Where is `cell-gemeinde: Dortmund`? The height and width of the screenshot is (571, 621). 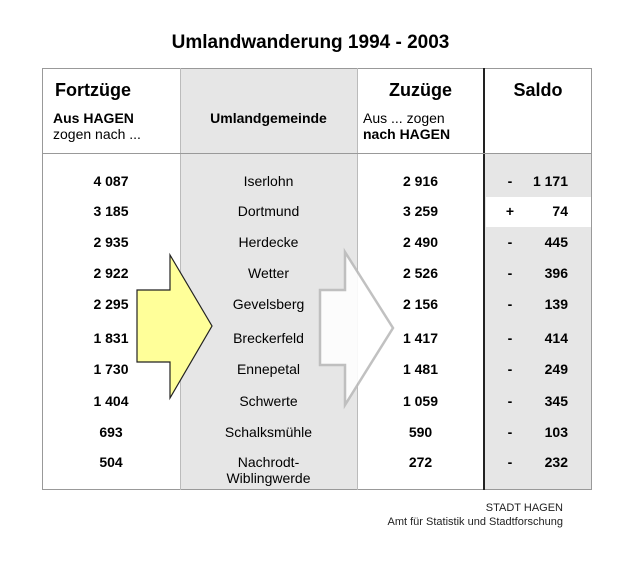
cell-gemeinde: Dortmund is located at coordinates (268, 211).